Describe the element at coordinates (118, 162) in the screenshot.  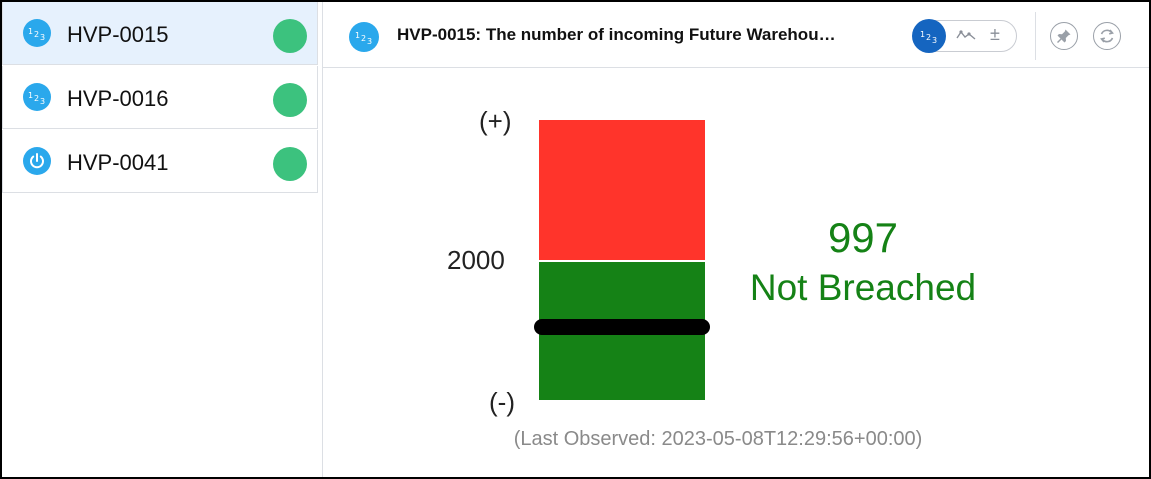
I see `list-item-label: HVP-0041` at that location.